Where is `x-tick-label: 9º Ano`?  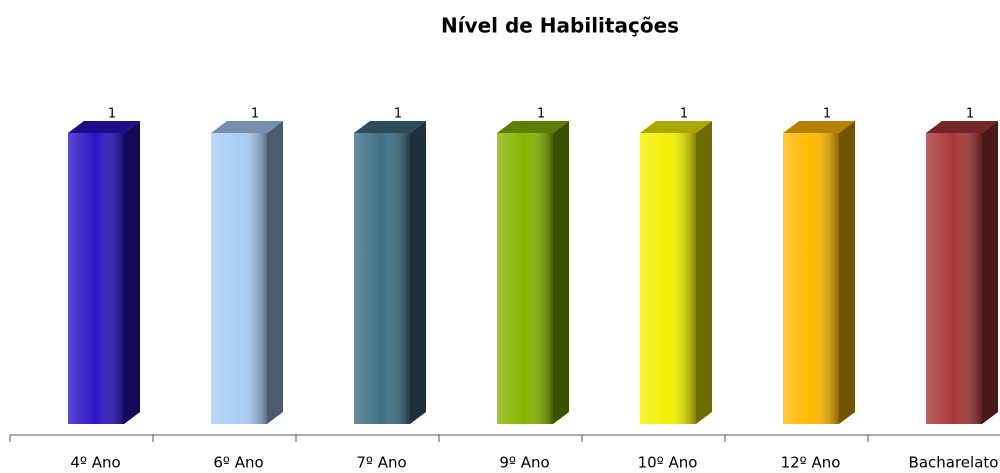
x-tick-label: 9º Ano is located at coordinates (524, 463).